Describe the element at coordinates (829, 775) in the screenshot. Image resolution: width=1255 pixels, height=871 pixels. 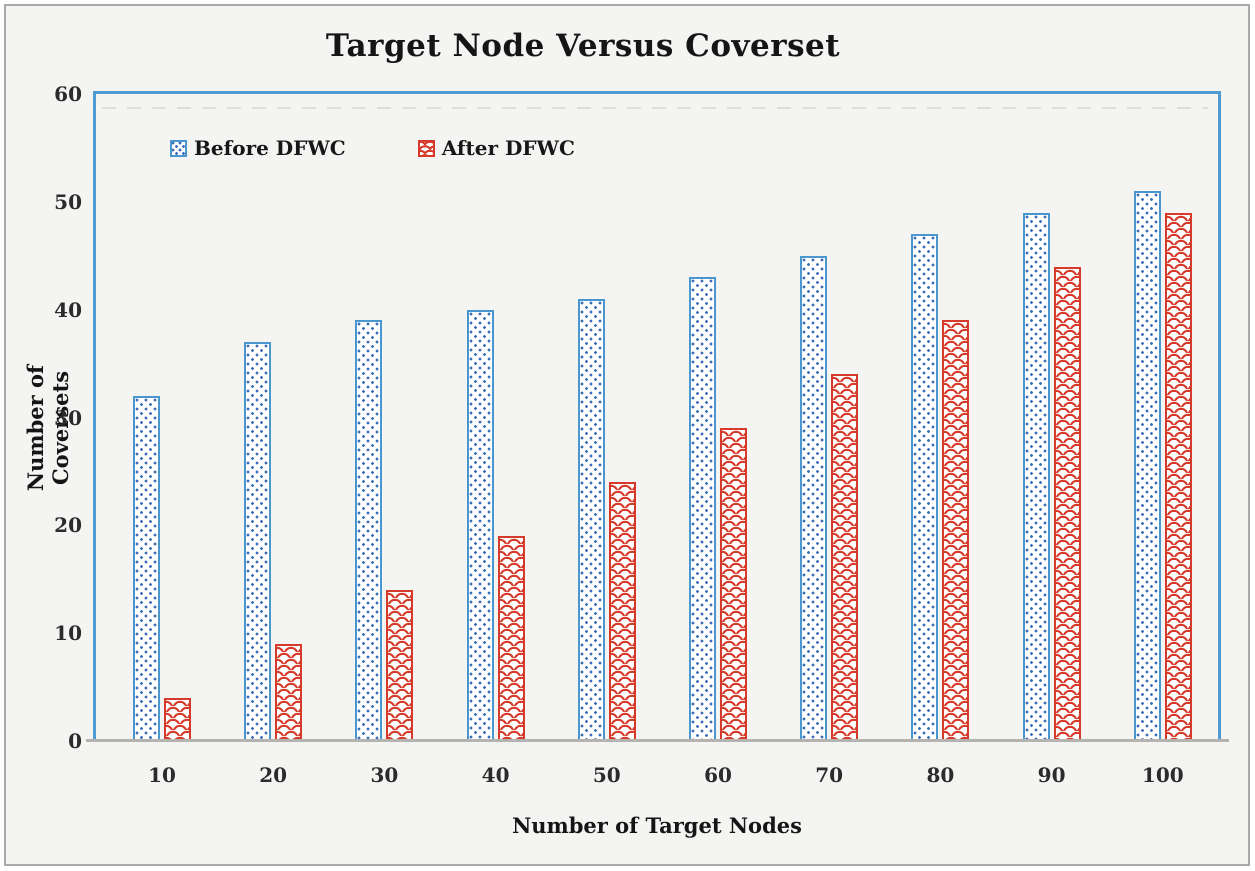
I see `x-axis-tick-label: 70` at that location.